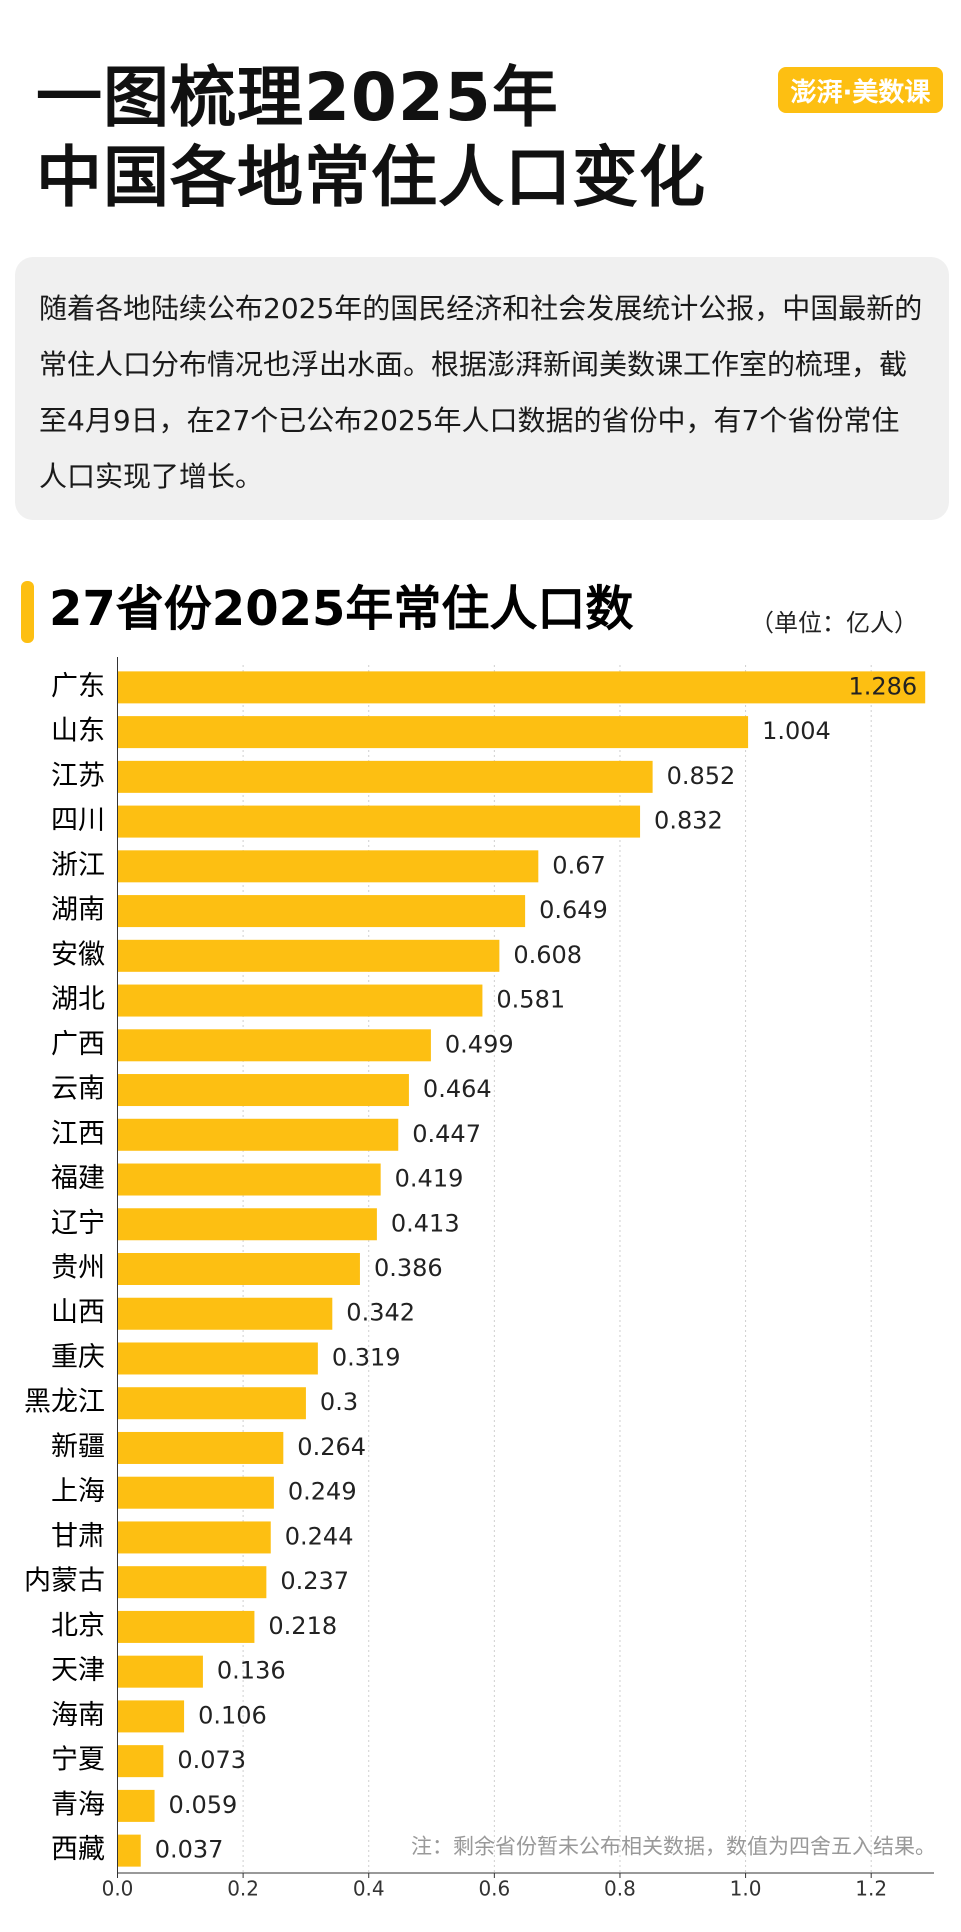 This screenshot has width=961, height=1932. What do you see at coordinates (673, 1847) in the screenshot?
I see `note: 注：剩余省份暂未公布相关数据，数值为四舍五入结果。` at bounding box center [673, 1847].